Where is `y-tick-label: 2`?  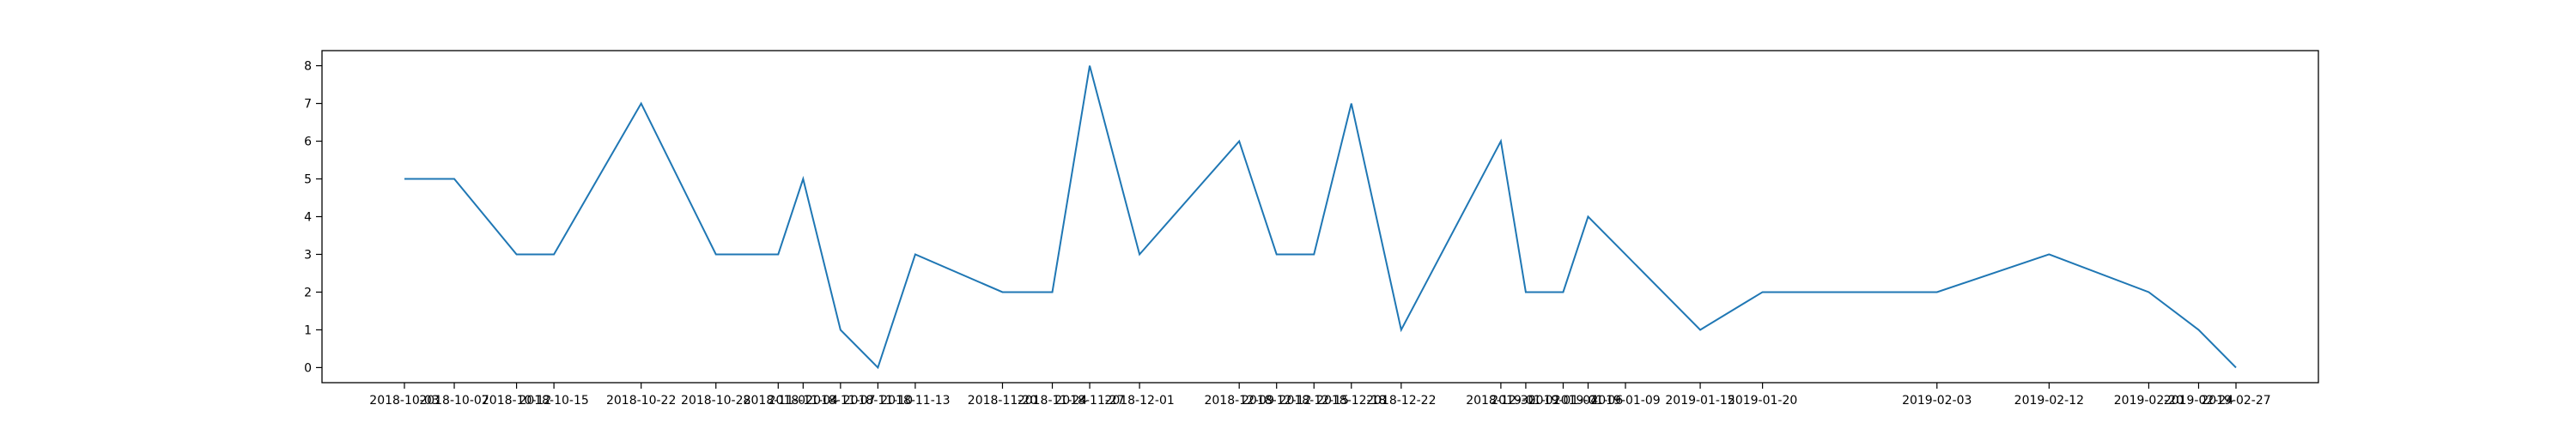 y-tick-label: 2 is located at coordinates (308, 292).